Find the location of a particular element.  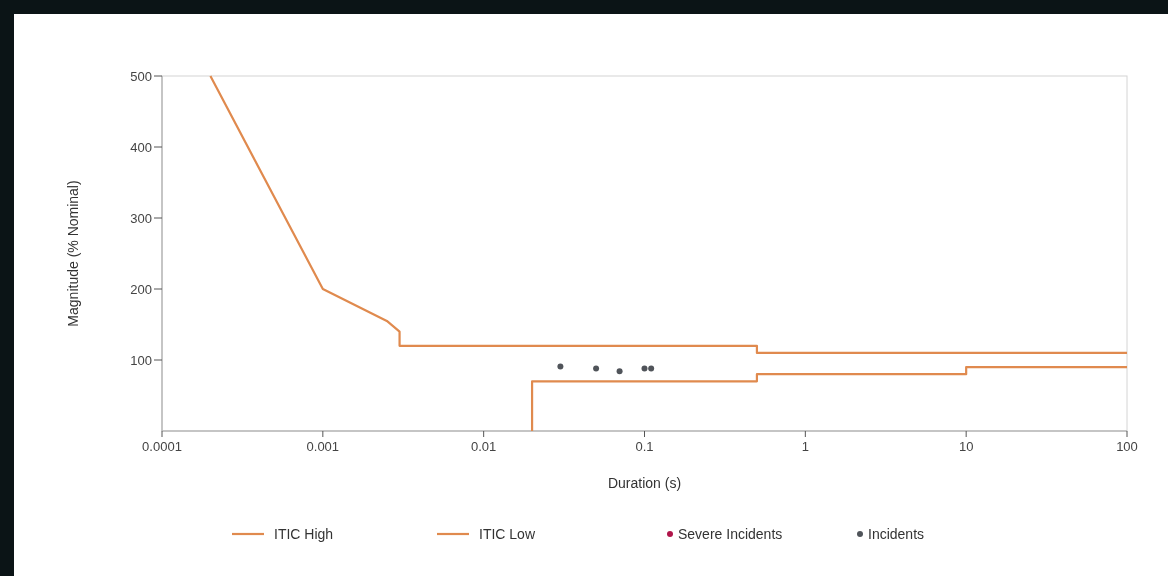

y-tick-label: 500 is located at coordinates (141, 76).